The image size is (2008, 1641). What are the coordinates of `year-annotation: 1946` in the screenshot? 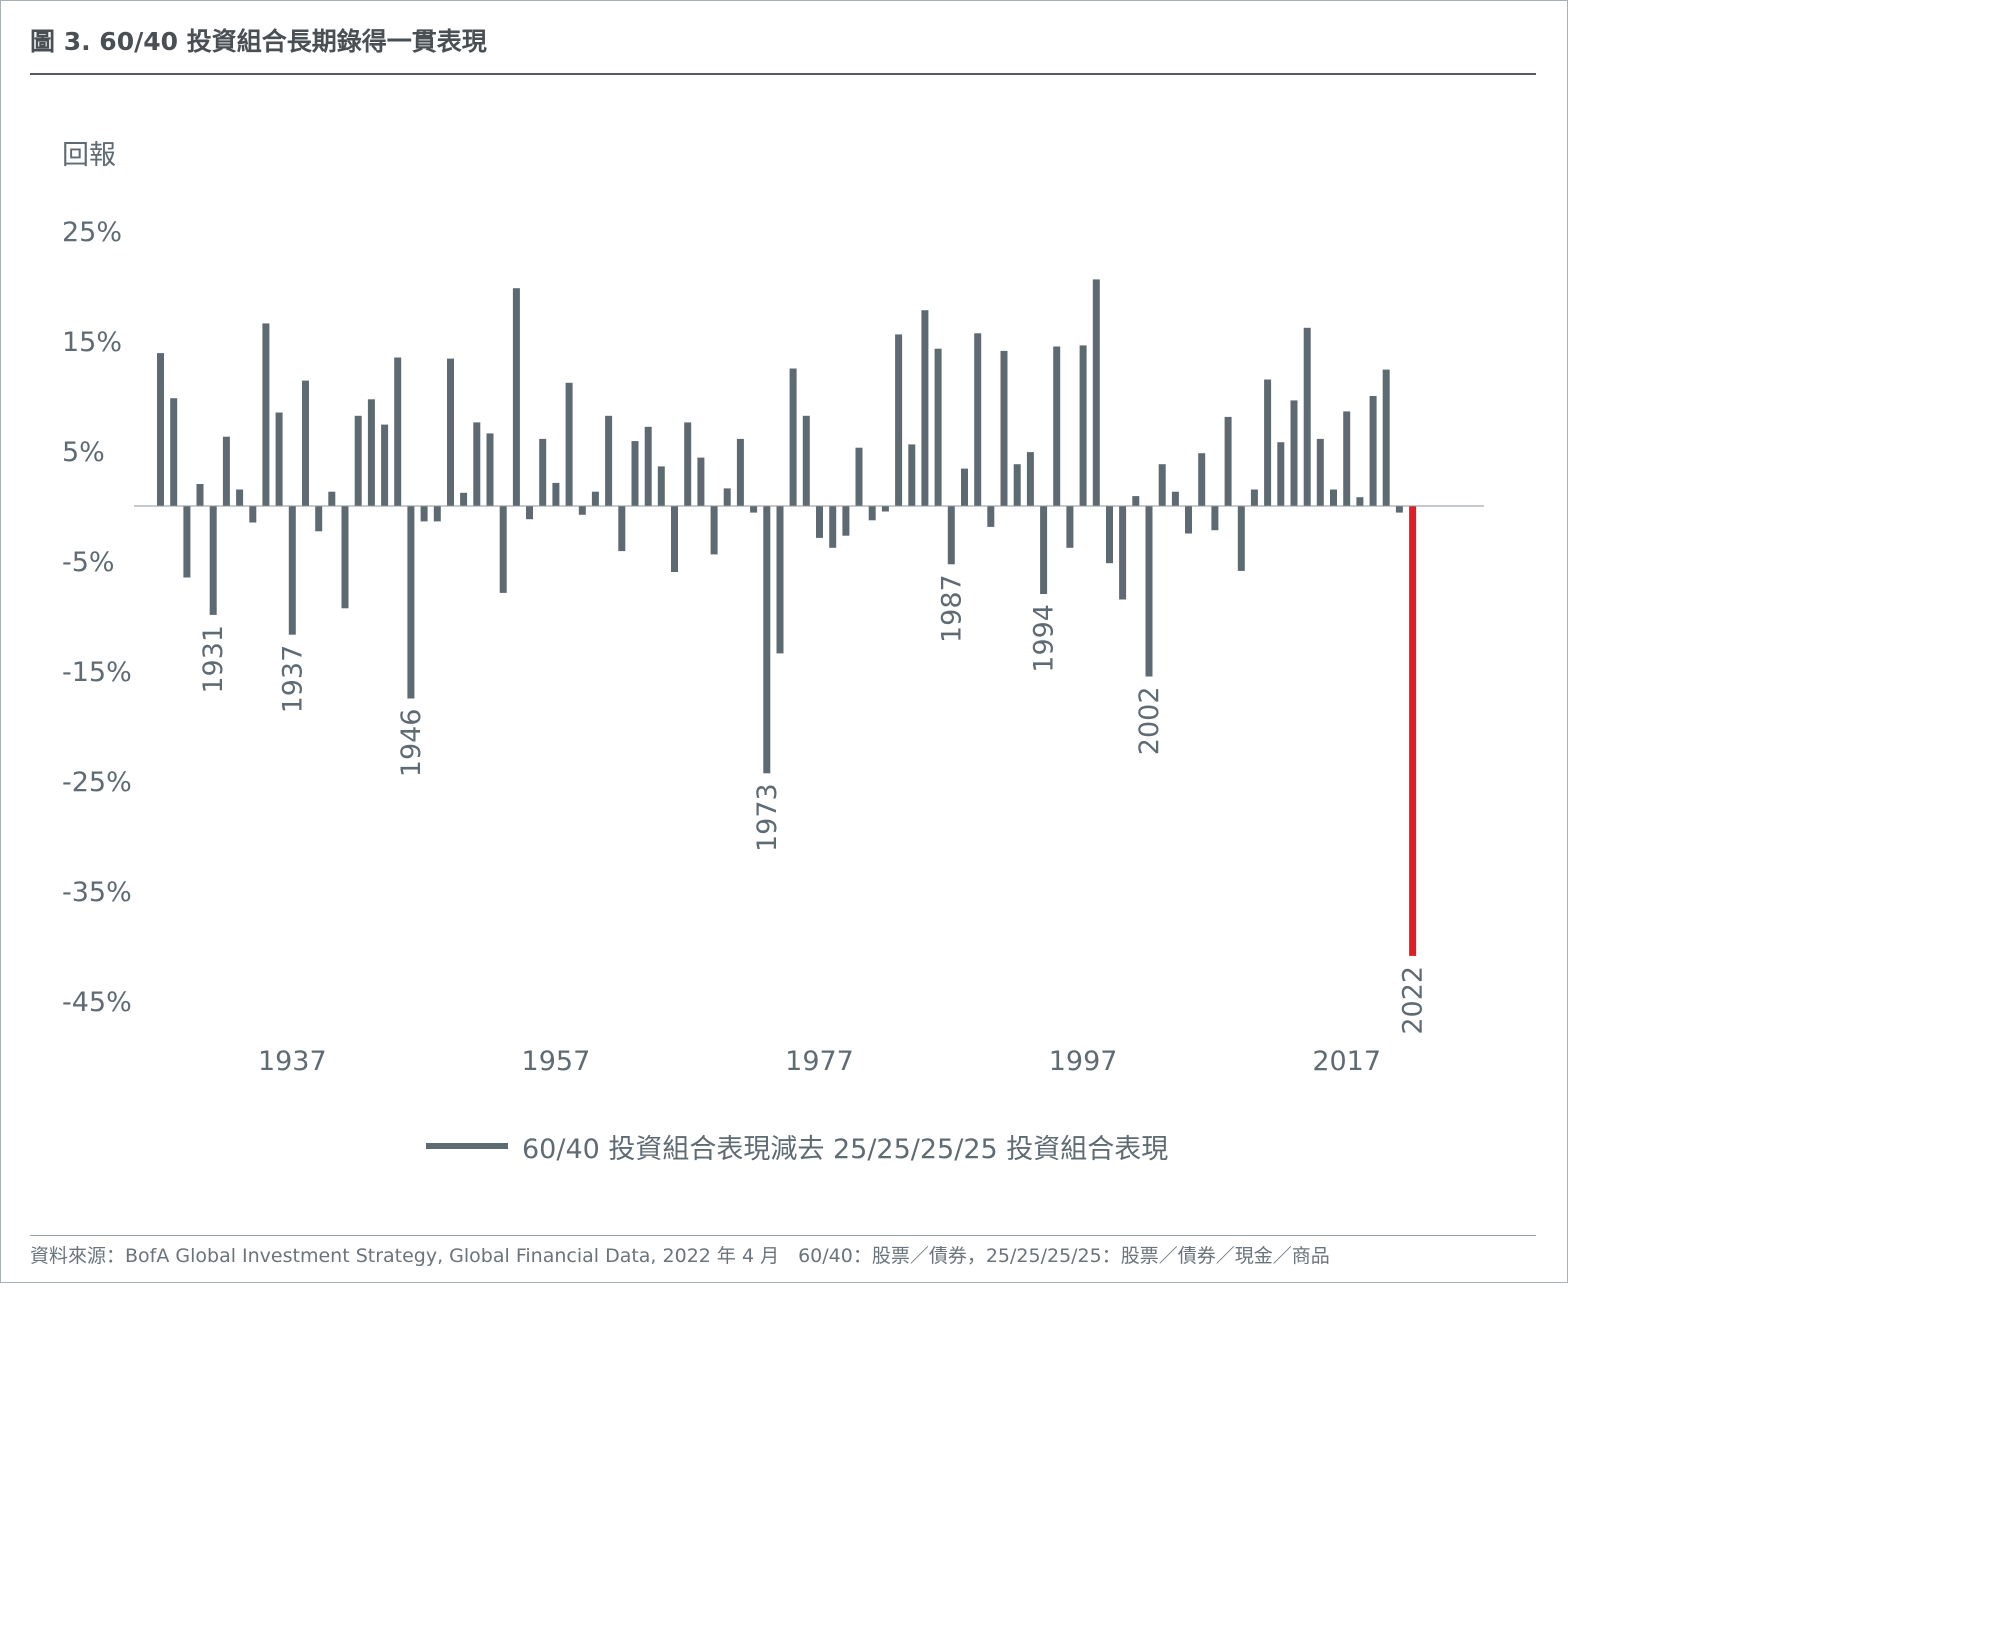 It's located at (411, 743).